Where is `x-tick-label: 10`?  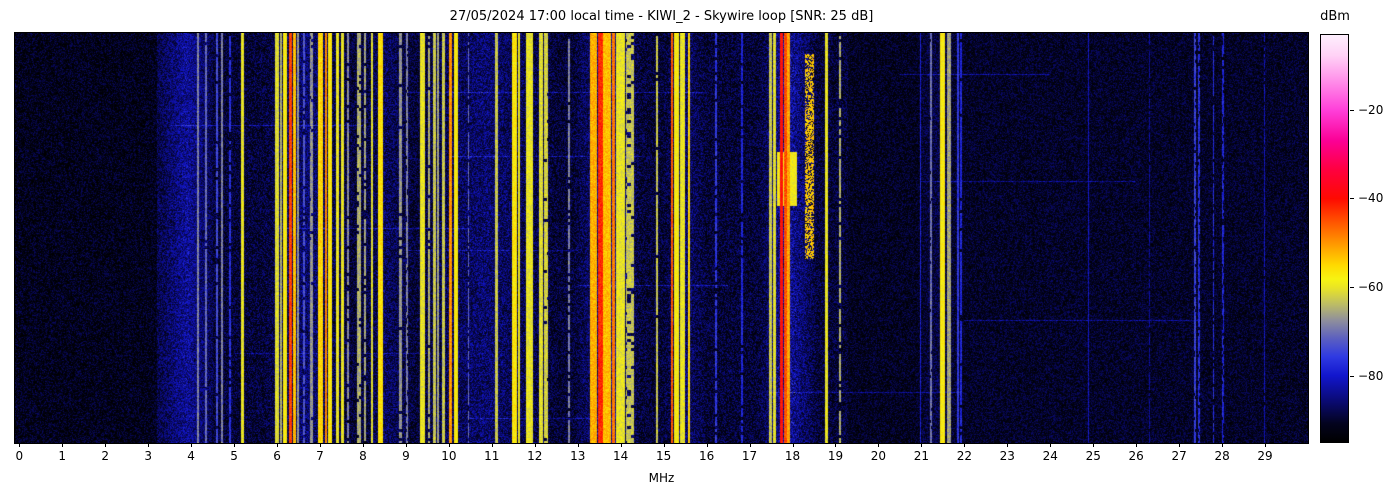
x-tick-label: 10 is located at coordinates (449, 456).